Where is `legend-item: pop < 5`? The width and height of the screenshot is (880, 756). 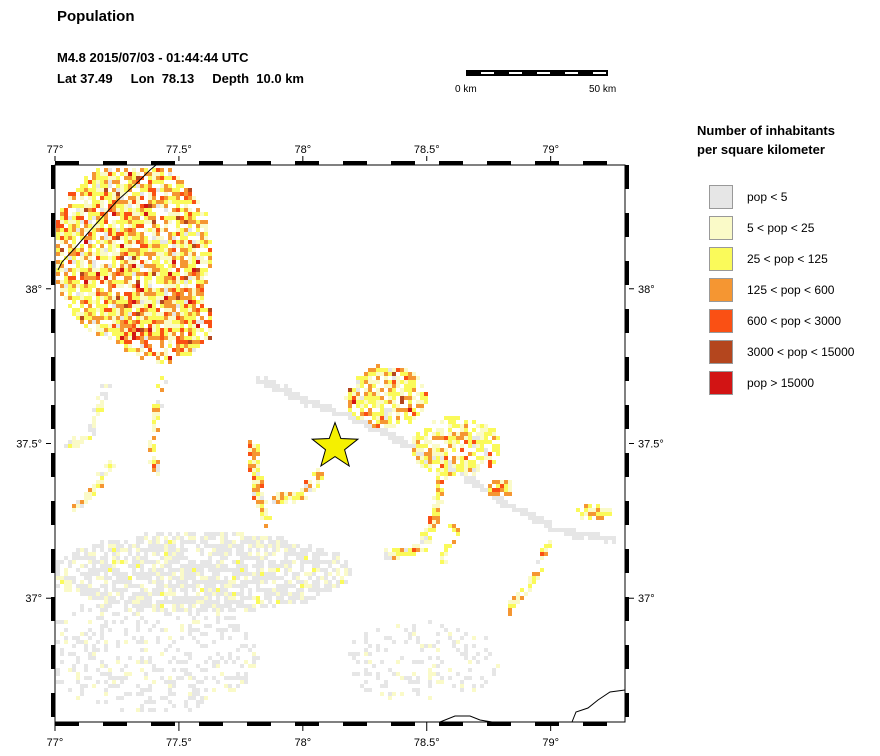 legend-item: pop < 5 is located at coordinates (794, 198).